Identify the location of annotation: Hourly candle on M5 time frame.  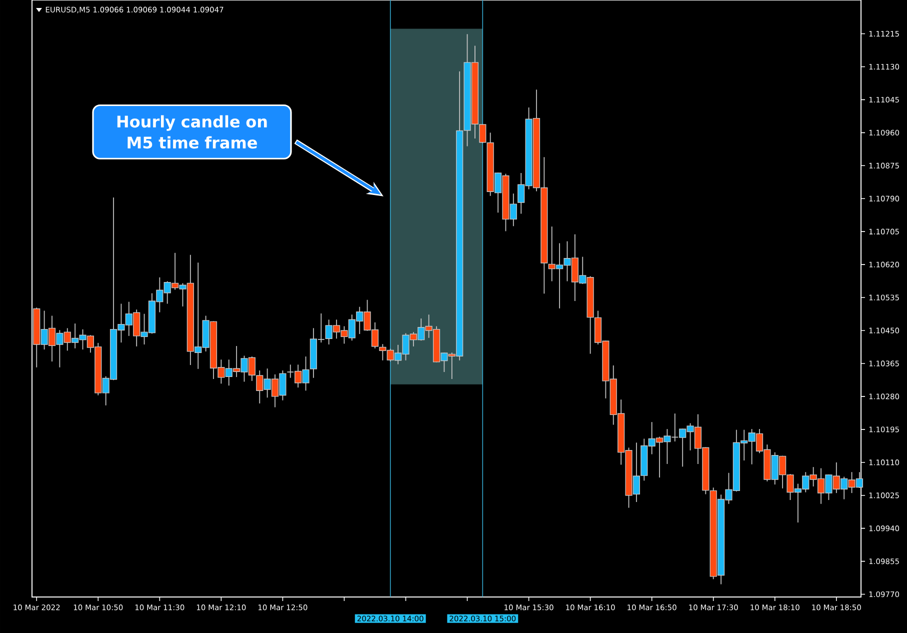
(192, 132).